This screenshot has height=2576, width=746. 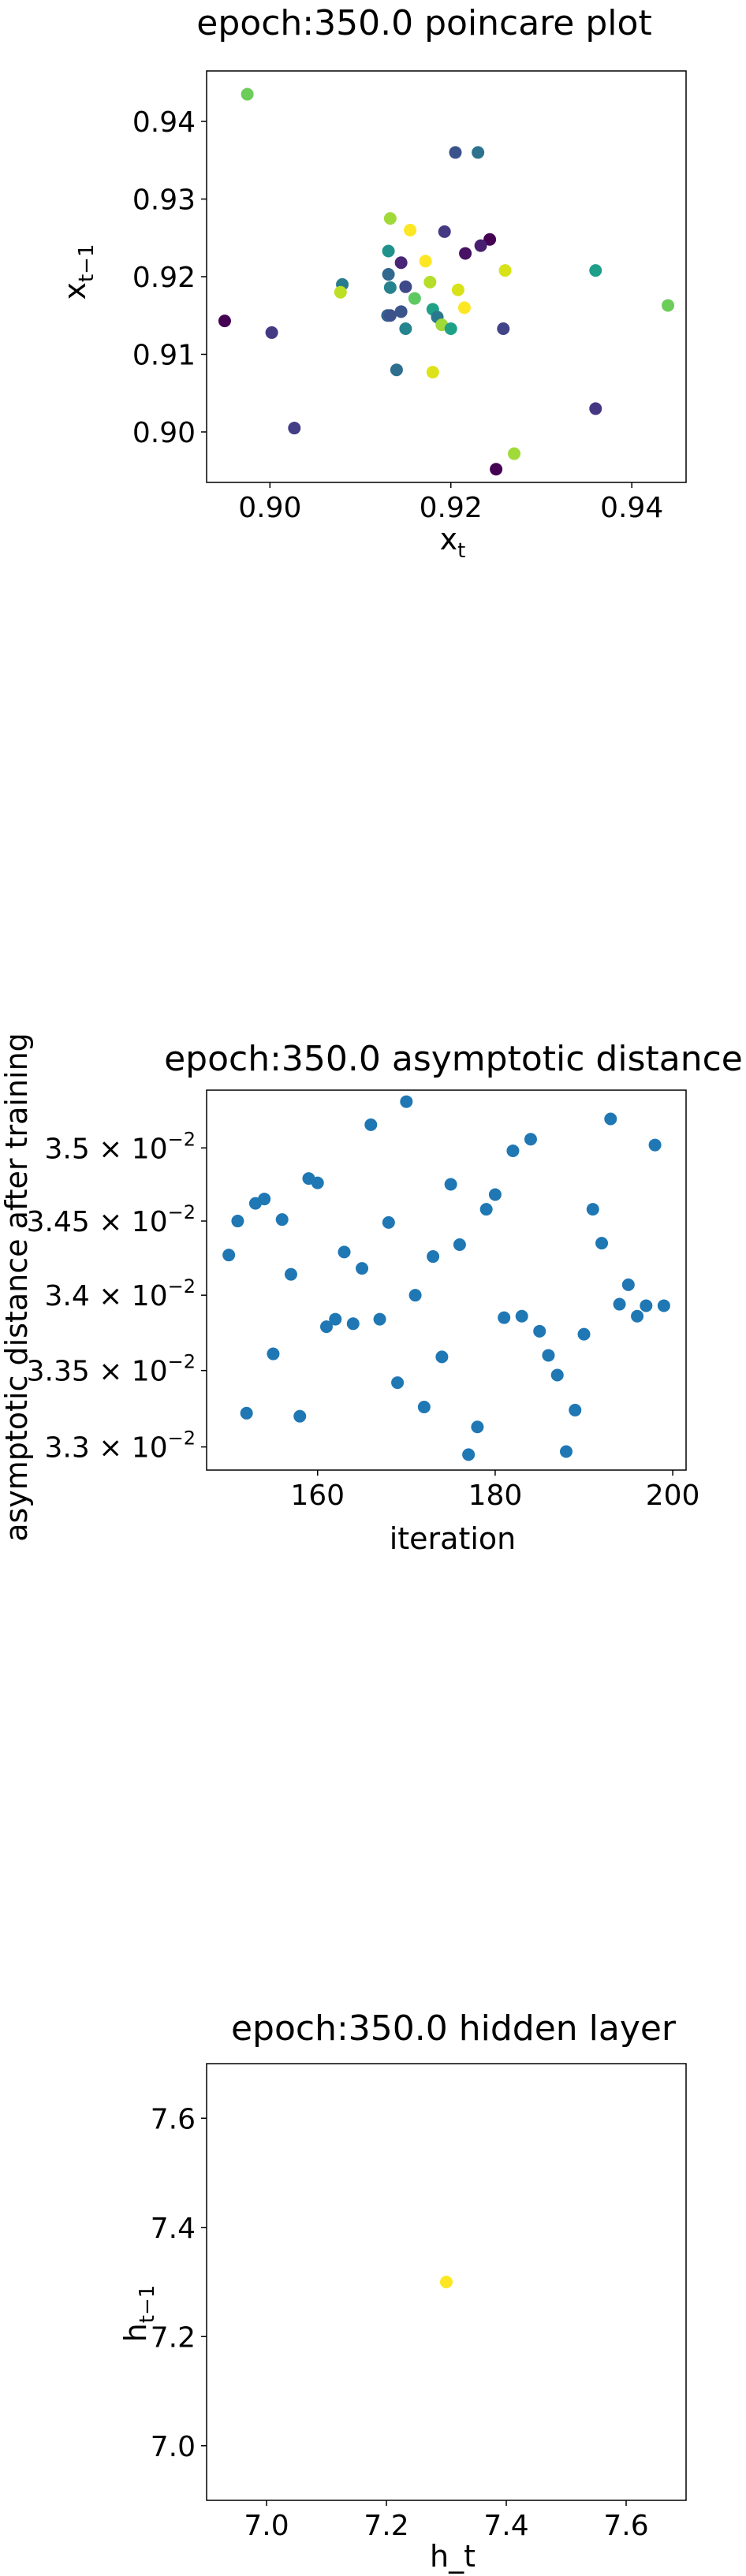 What do you see at coordinates (173, 2447) in the screenshot?
I see `y-tick-label: 7.0` at bounding box center [173, 2447].